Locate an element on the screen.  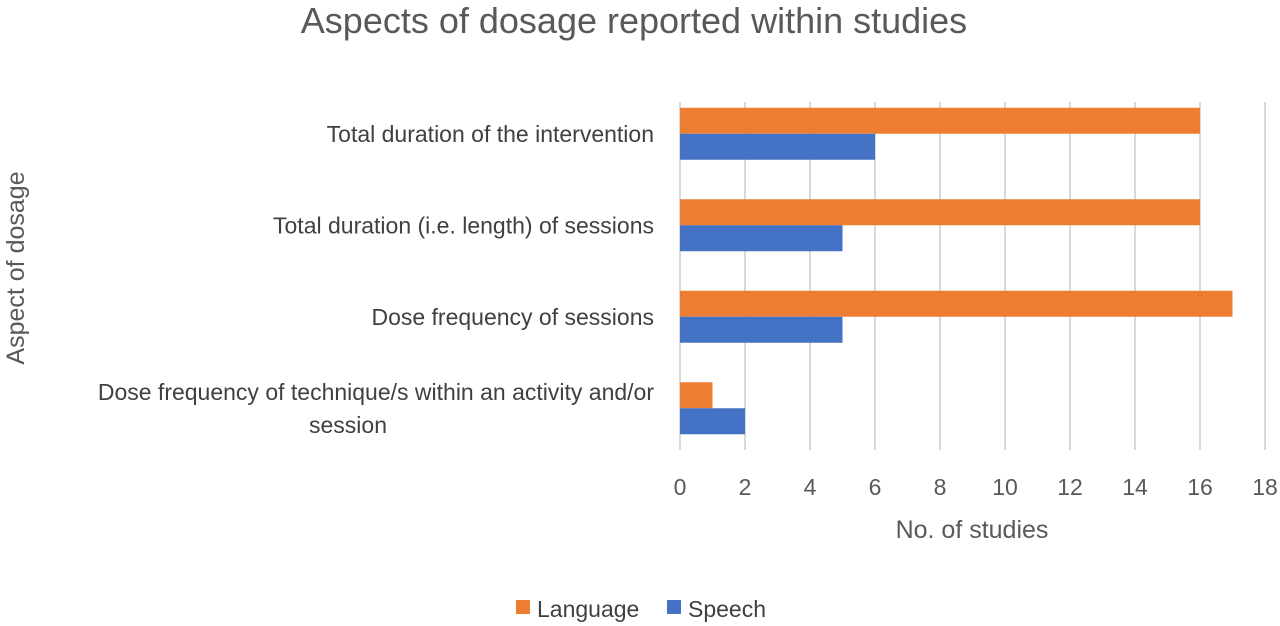
category-label: Total duration (i.e. length) of sessions is located at coordinates (463, 225).